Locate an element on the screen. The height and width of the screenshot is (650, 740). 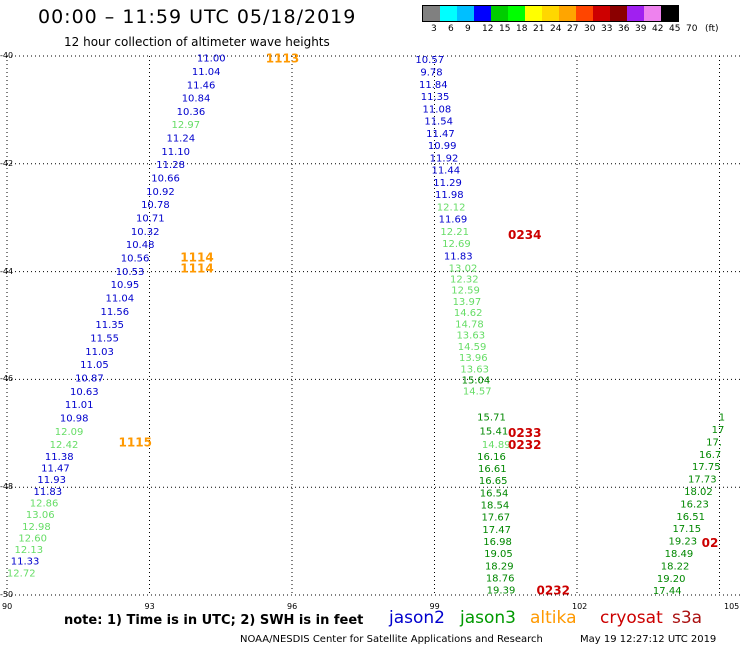
pass-time-label: 0234 is located at coordinates (524, 235).